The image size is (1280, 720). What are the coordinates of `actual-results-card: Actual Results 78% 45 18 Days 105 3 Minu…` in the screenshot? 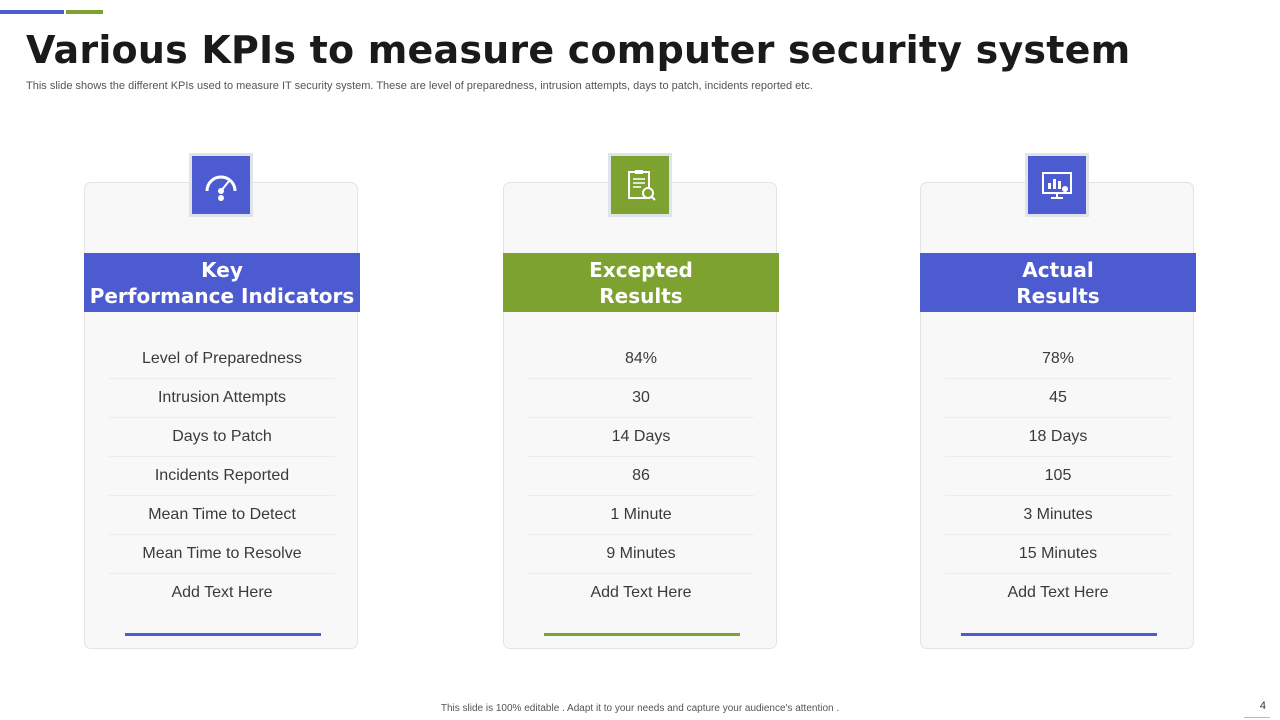 It's located at (1058, 401).